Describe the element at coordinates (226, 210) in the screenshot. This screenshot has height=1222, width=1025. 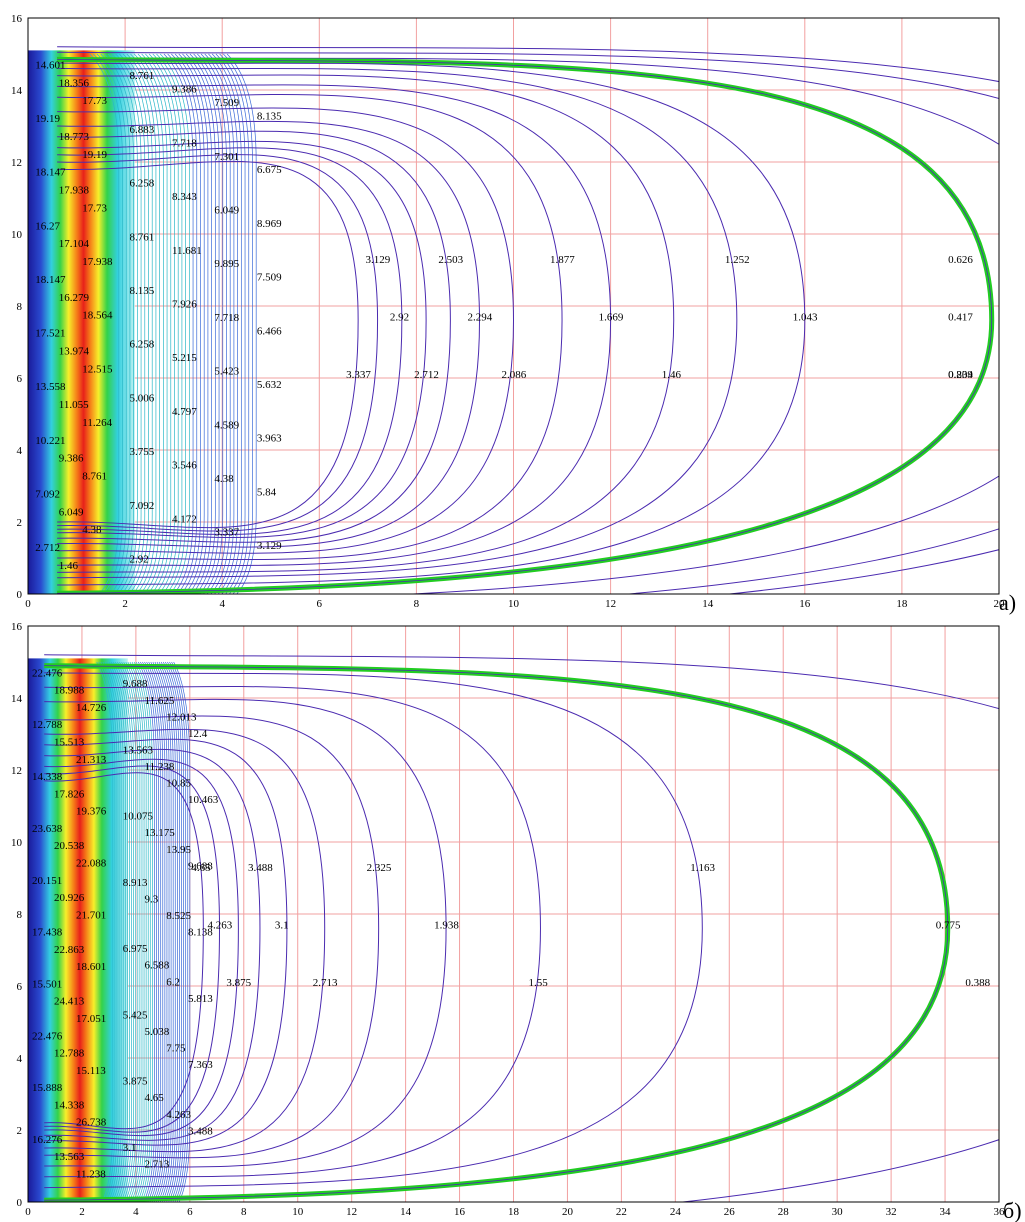
I see `dense-label: 6.049` at that location.